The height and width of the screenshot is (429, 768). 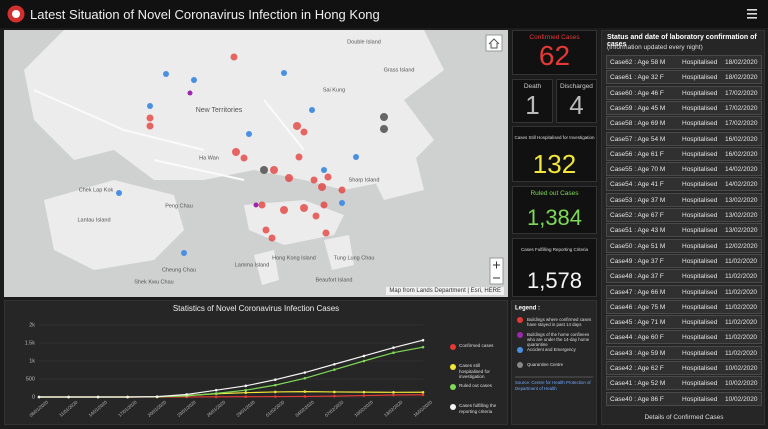 What do you see at coordinates (334, 90) in the screenshot?
I see `place-label: Sai Kung` at bounding box center [334, 90].